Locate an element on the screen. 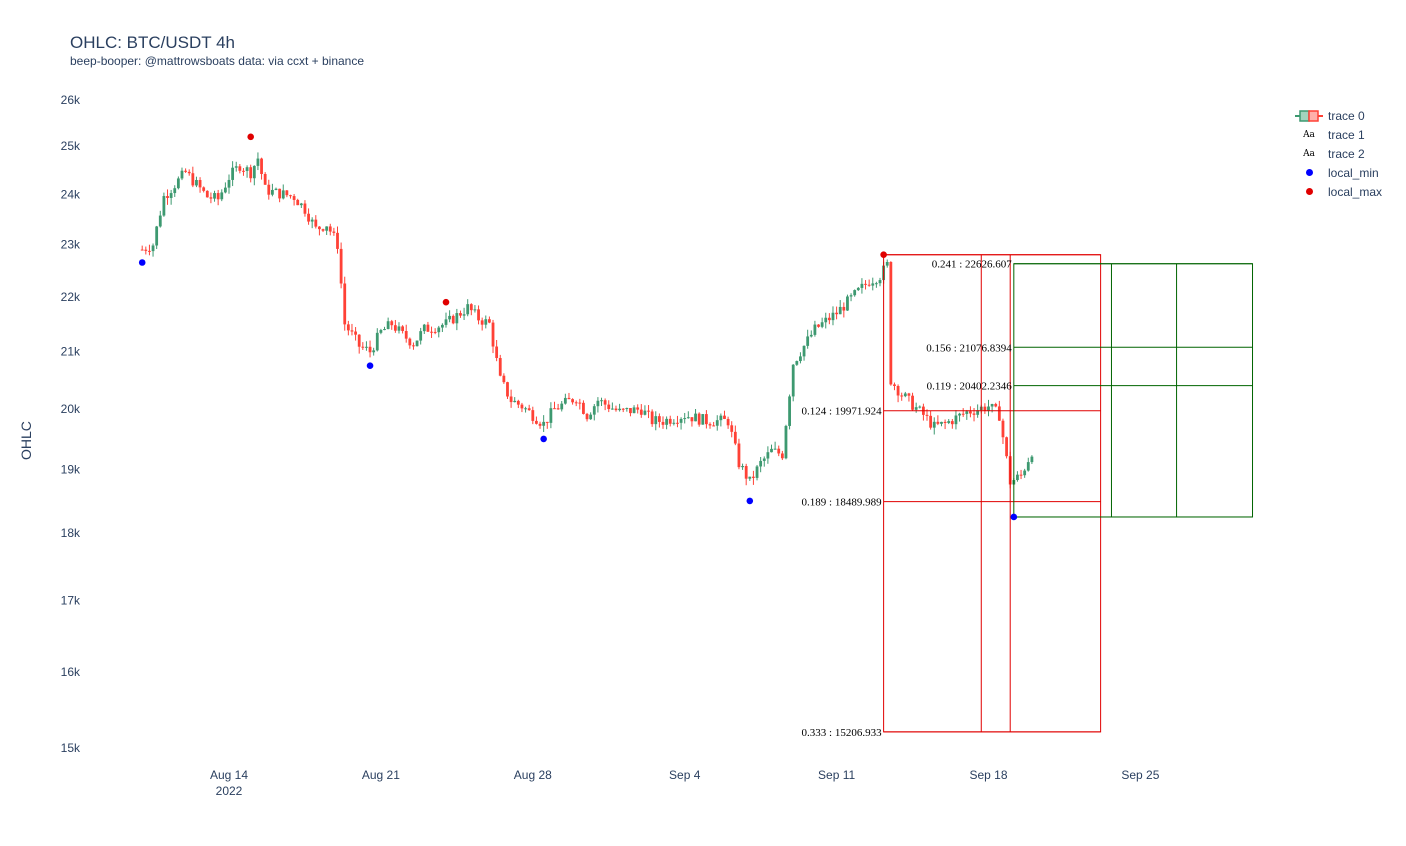 Image resolution: width=1406 pixels, height=846 pixels. legend-item-local-min: local_min is located at coordinates (1338, 172).